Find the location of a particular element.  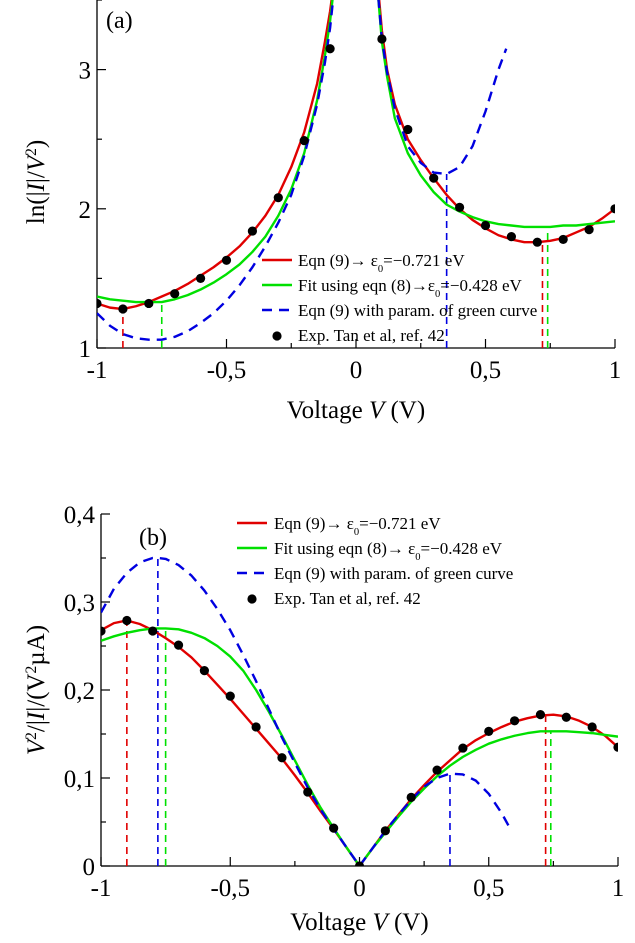

legend-label-part: =−0.721 eV is located at coordinates (400, 523).